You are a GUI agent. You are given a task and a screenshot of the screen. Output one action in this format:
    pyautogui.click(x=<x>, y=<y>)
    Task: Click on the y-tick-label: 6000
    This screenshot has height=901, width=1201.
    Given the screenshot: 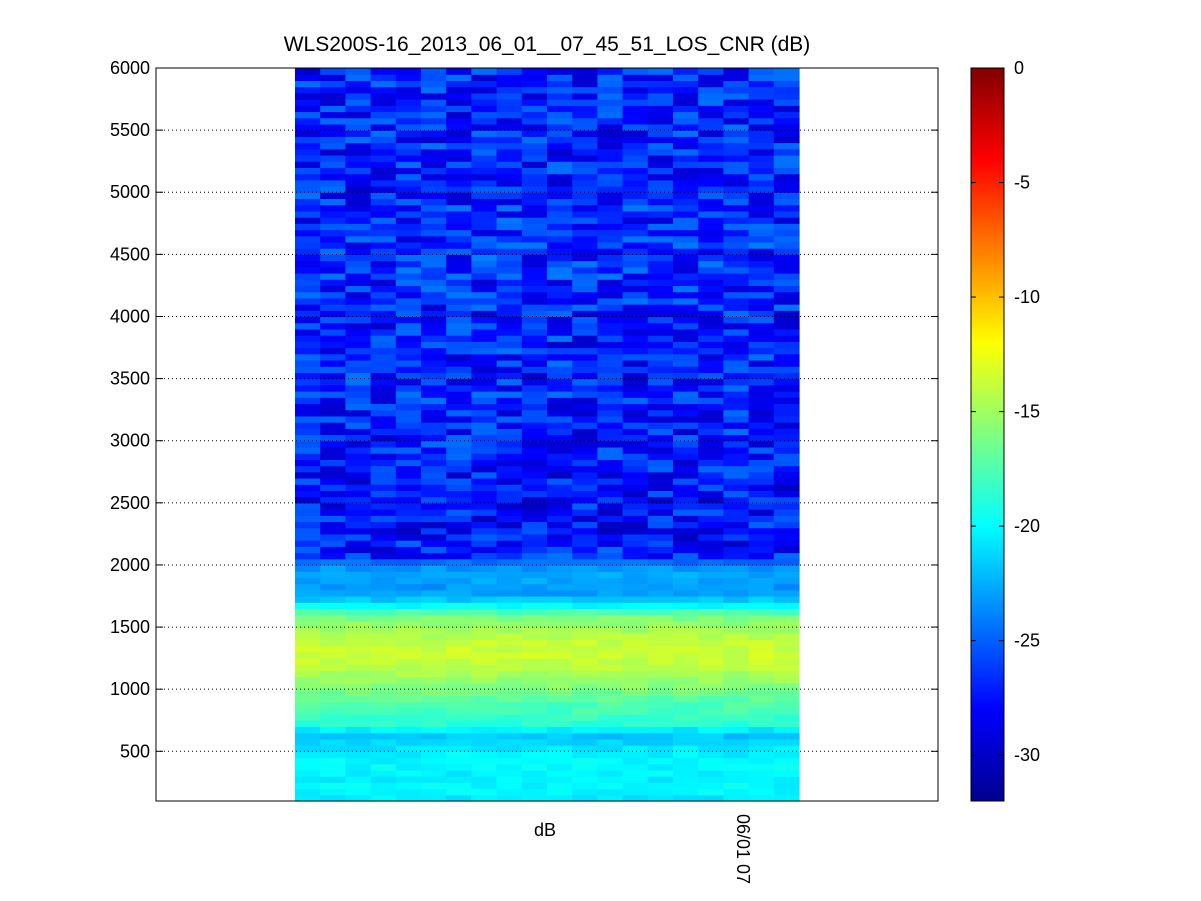 What is the action you would take?
    pyautogui.click(x=130, y=68)
    